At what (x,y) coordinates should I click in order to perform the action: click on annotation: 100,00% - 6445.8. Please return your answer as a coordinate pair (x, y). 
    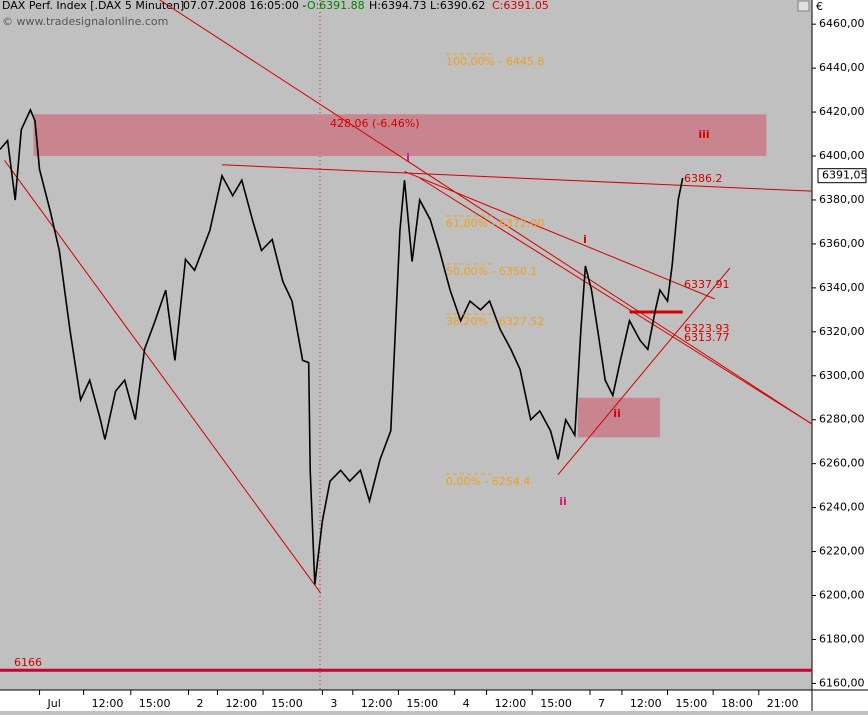
    Looking at the image, I should click on (495, 61).